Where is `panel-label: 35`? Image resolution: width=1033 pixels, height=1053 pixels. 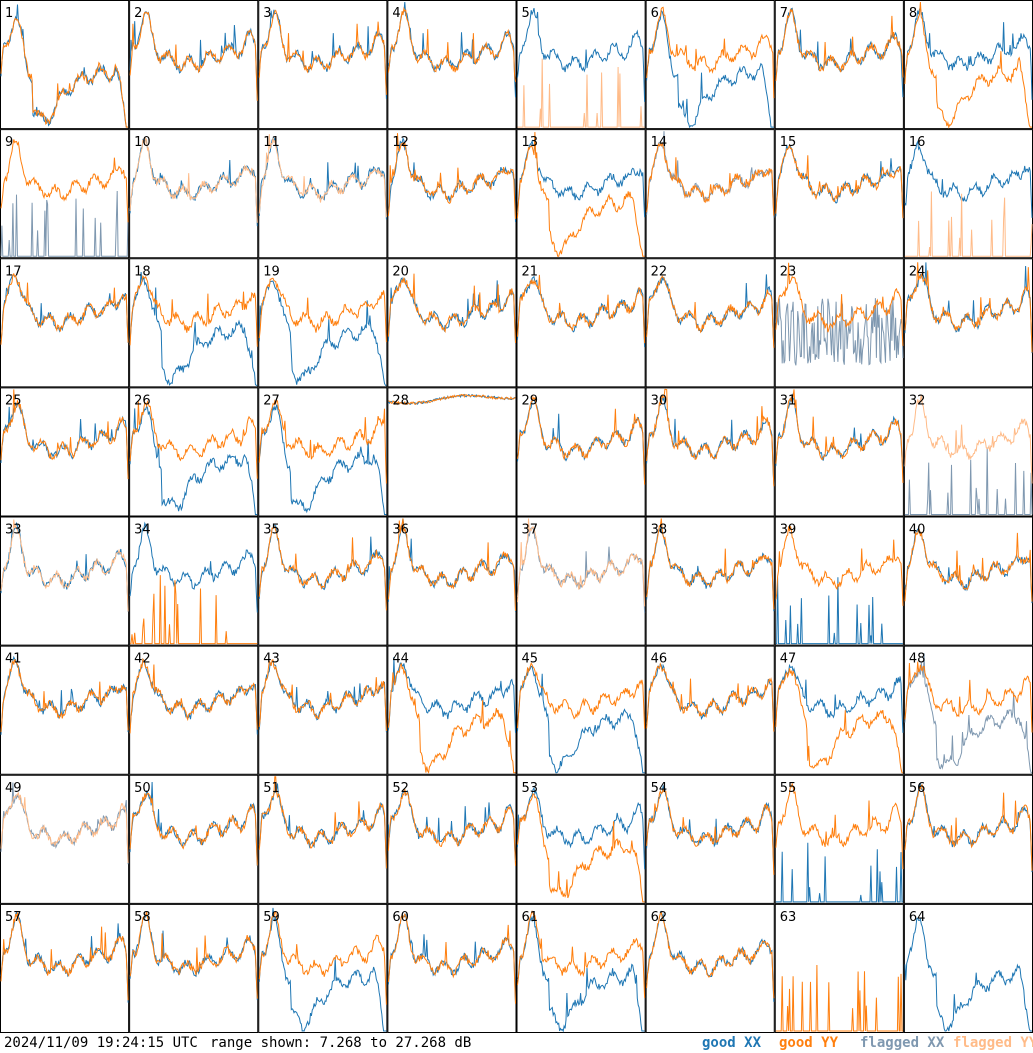 panel-label: 35 is located at coordinates (271, 530).